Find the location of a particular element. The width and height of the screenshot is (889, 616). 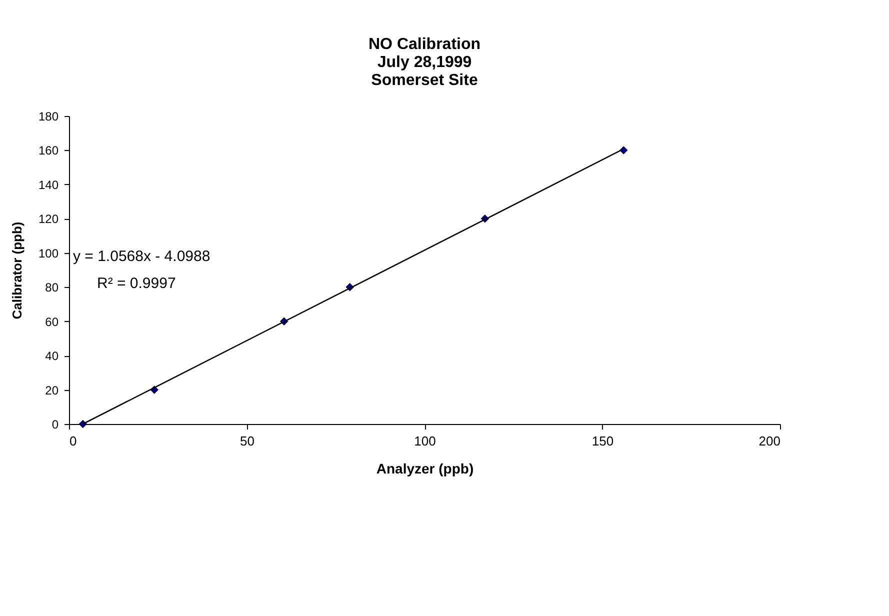

annotation: y = 1.0568x - 4.0988 is located at coordinates (141, 256).